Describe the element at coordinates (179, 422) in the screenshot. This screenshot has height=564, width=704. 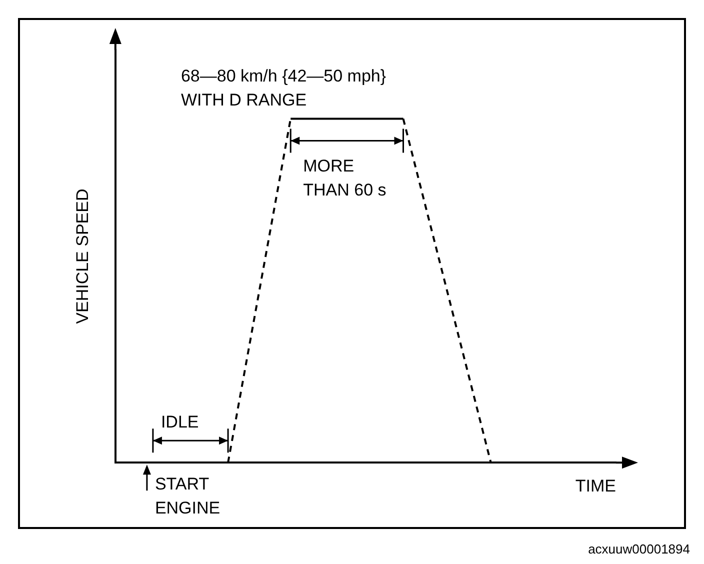
I see `annotation: IDLE` at that location.